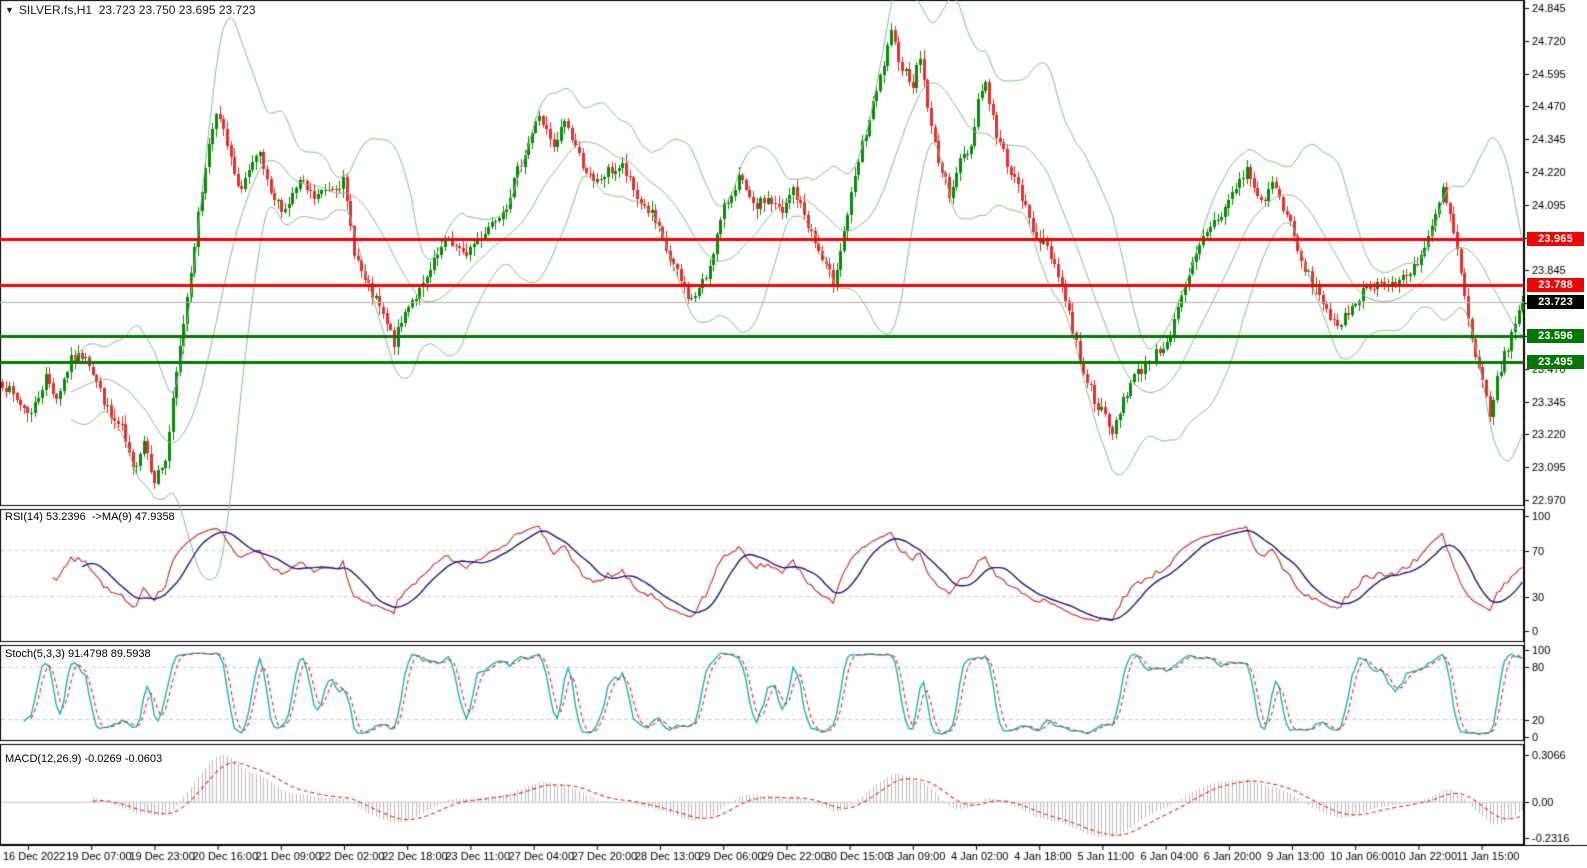 Image resolution: width=1587 pixels, height=868 pixels. Describe the element at coordinates (1555, 362) in the screenshot. I see `support-price-tag-2: 23.495` at that location.